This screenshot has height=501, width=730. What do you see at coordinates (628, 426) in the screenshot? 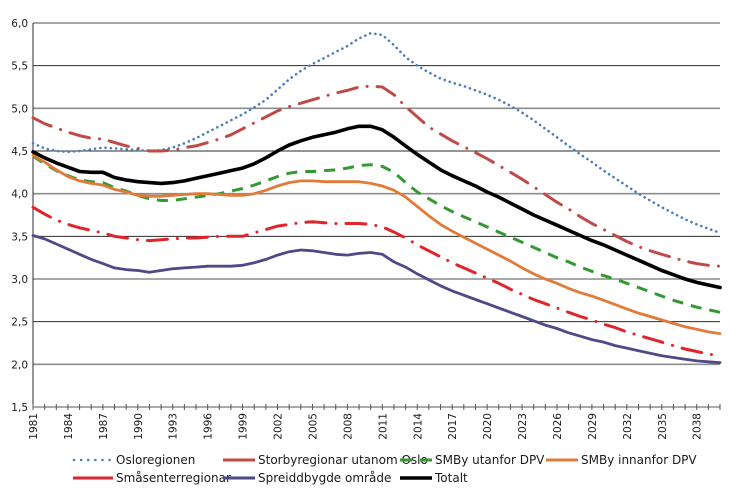
I see `x-tick-label: 2032` at bounding box center [628, 426].